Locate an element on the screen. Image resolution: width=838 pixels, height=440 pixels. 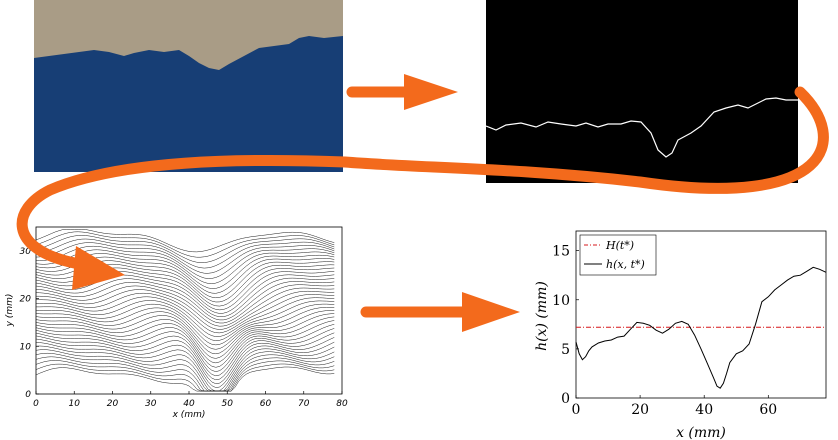
stack-xtick-label: 70 is located at coordinates (304, 404).